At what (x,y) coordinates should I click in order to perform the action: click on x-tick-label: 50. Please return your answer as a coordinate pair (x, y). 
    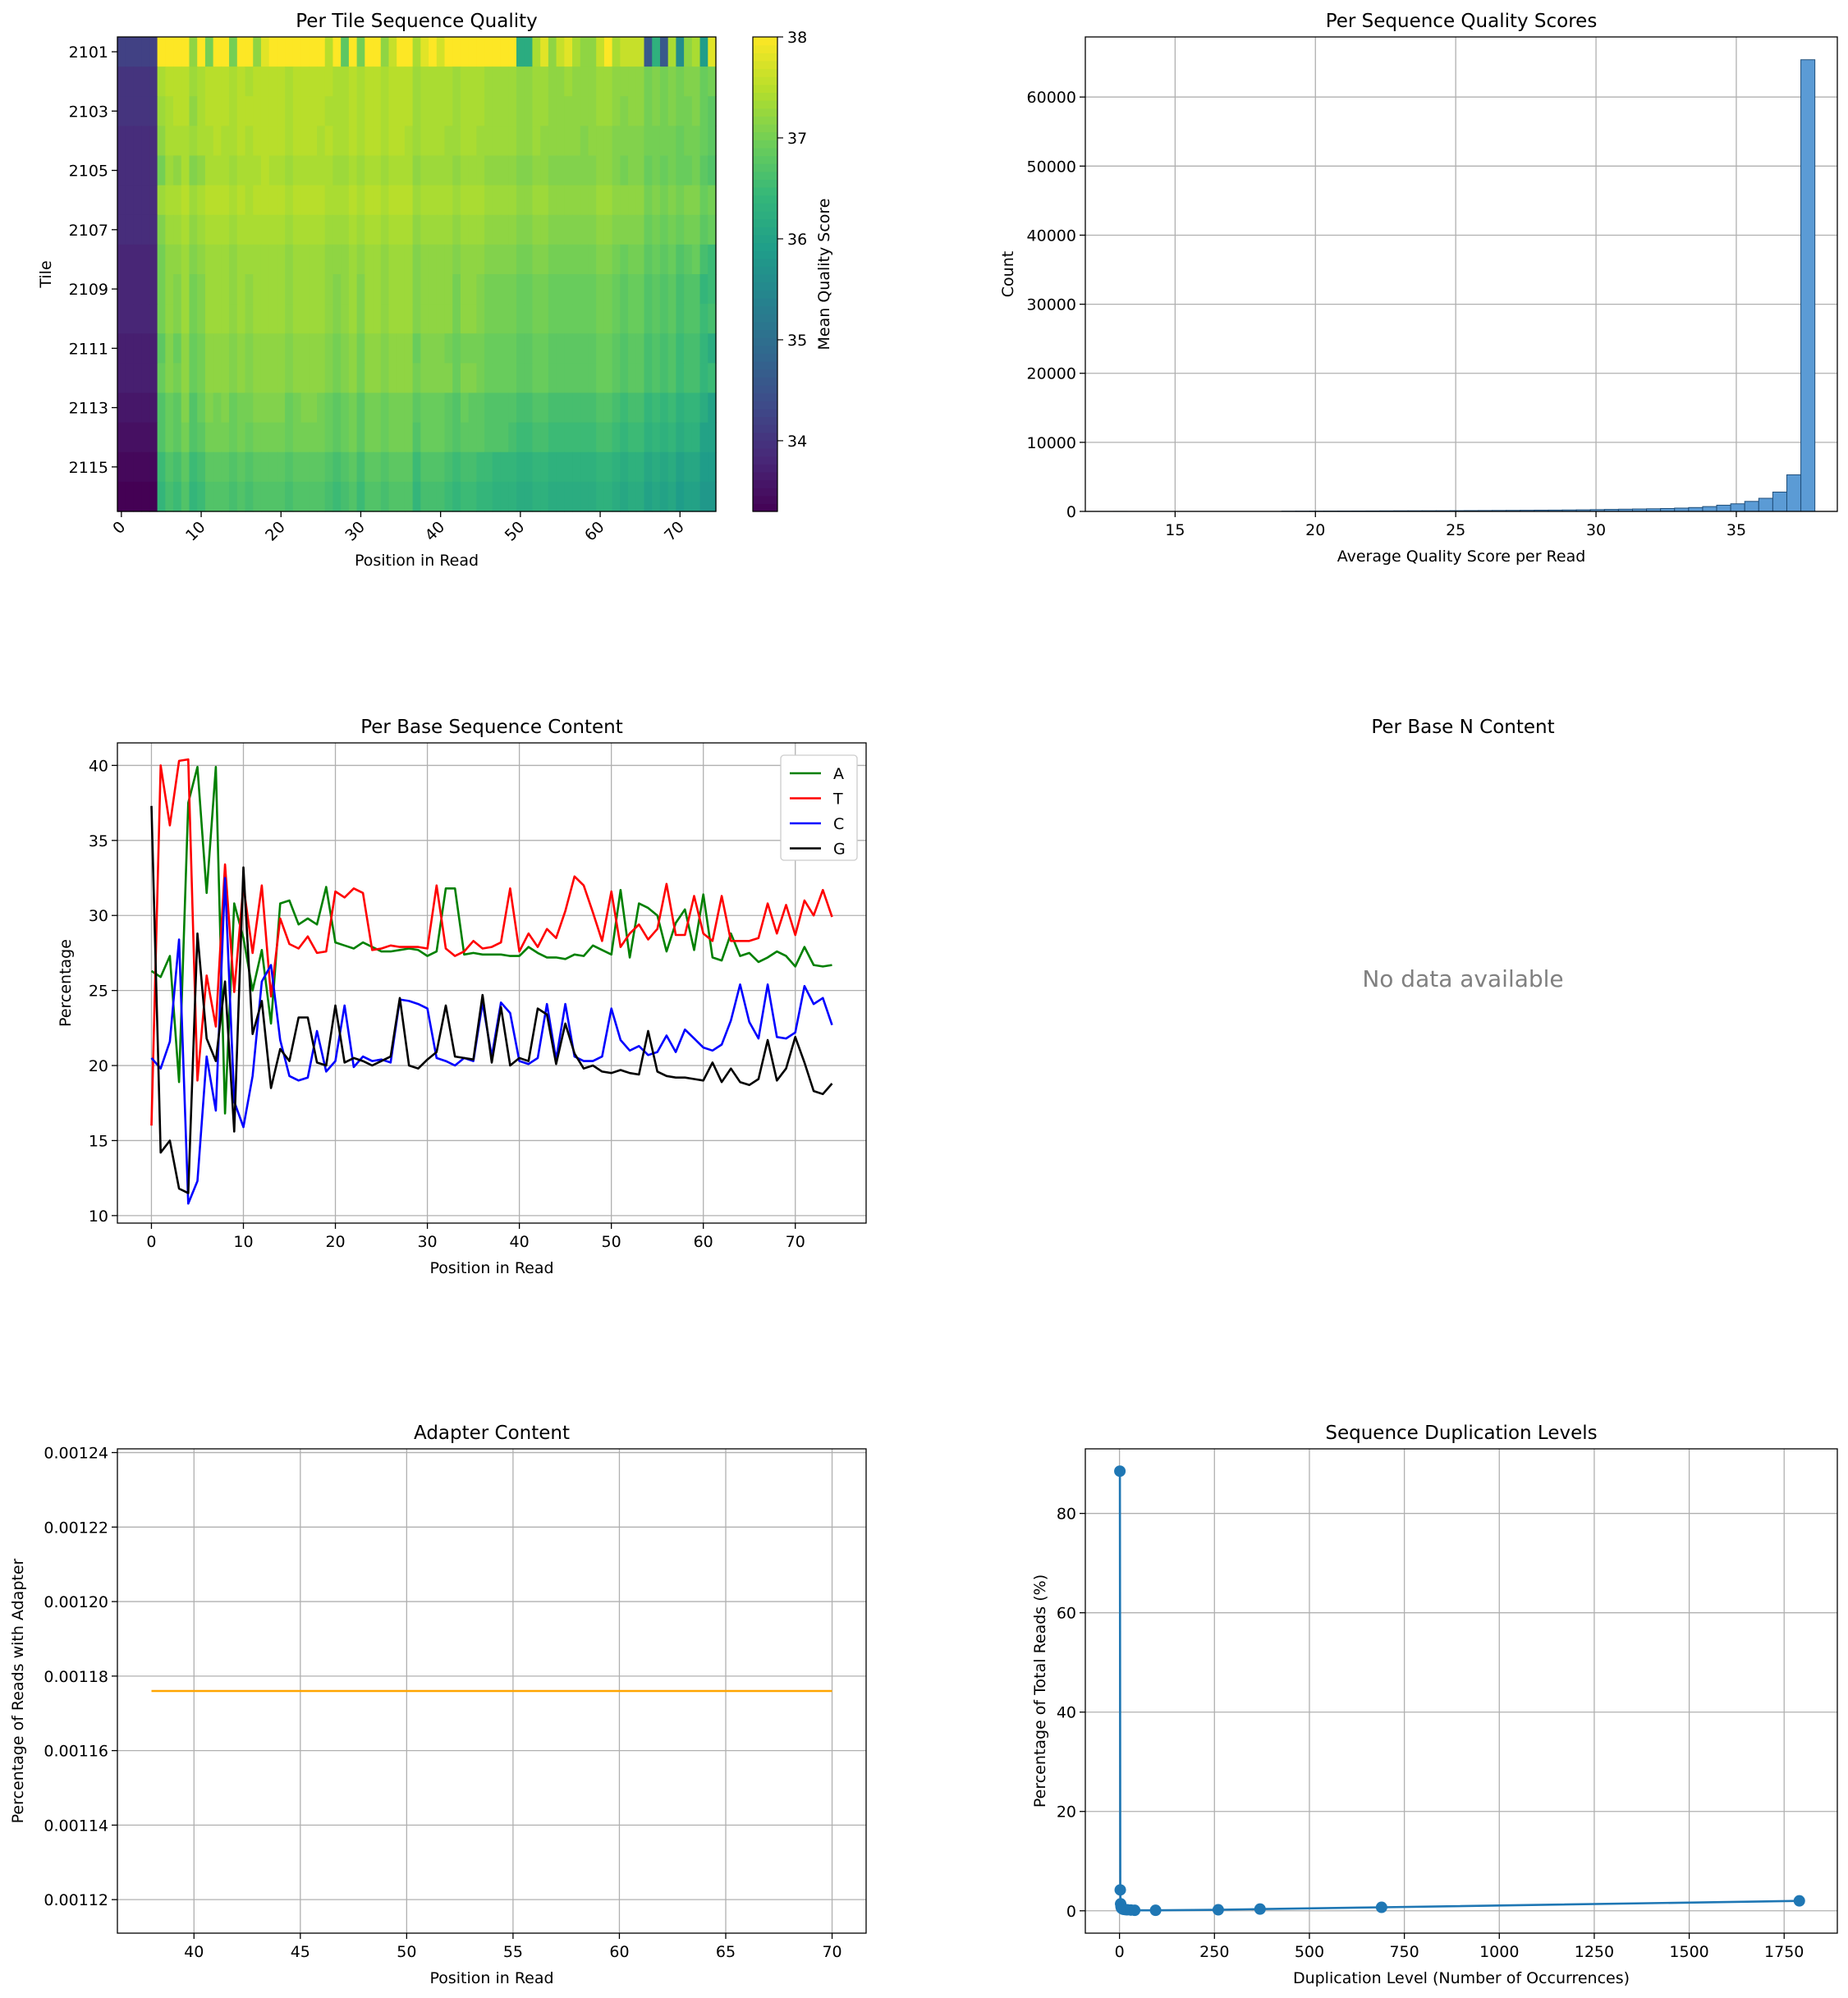
    Looking at the image, I should click on (406, 1952).